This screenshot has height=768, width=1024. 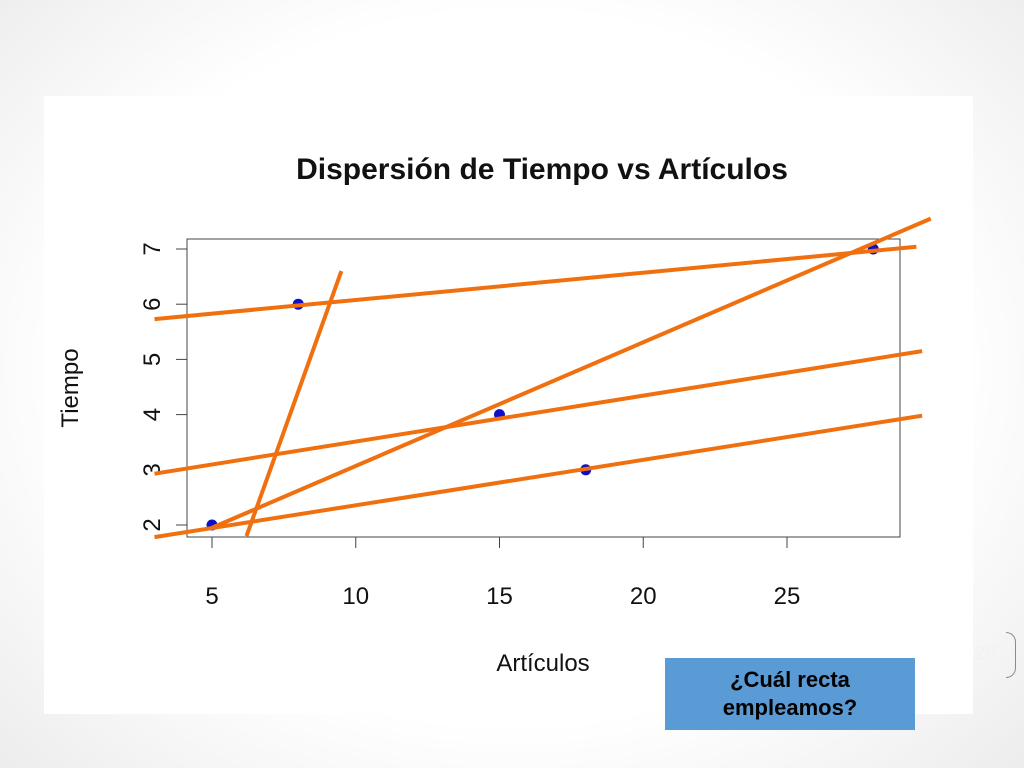 What do you see at coordinates (790, 694) in the screenshot?
I see `question-box: ¿Cuál recta empleamos?` at bounding box center [790, 694].